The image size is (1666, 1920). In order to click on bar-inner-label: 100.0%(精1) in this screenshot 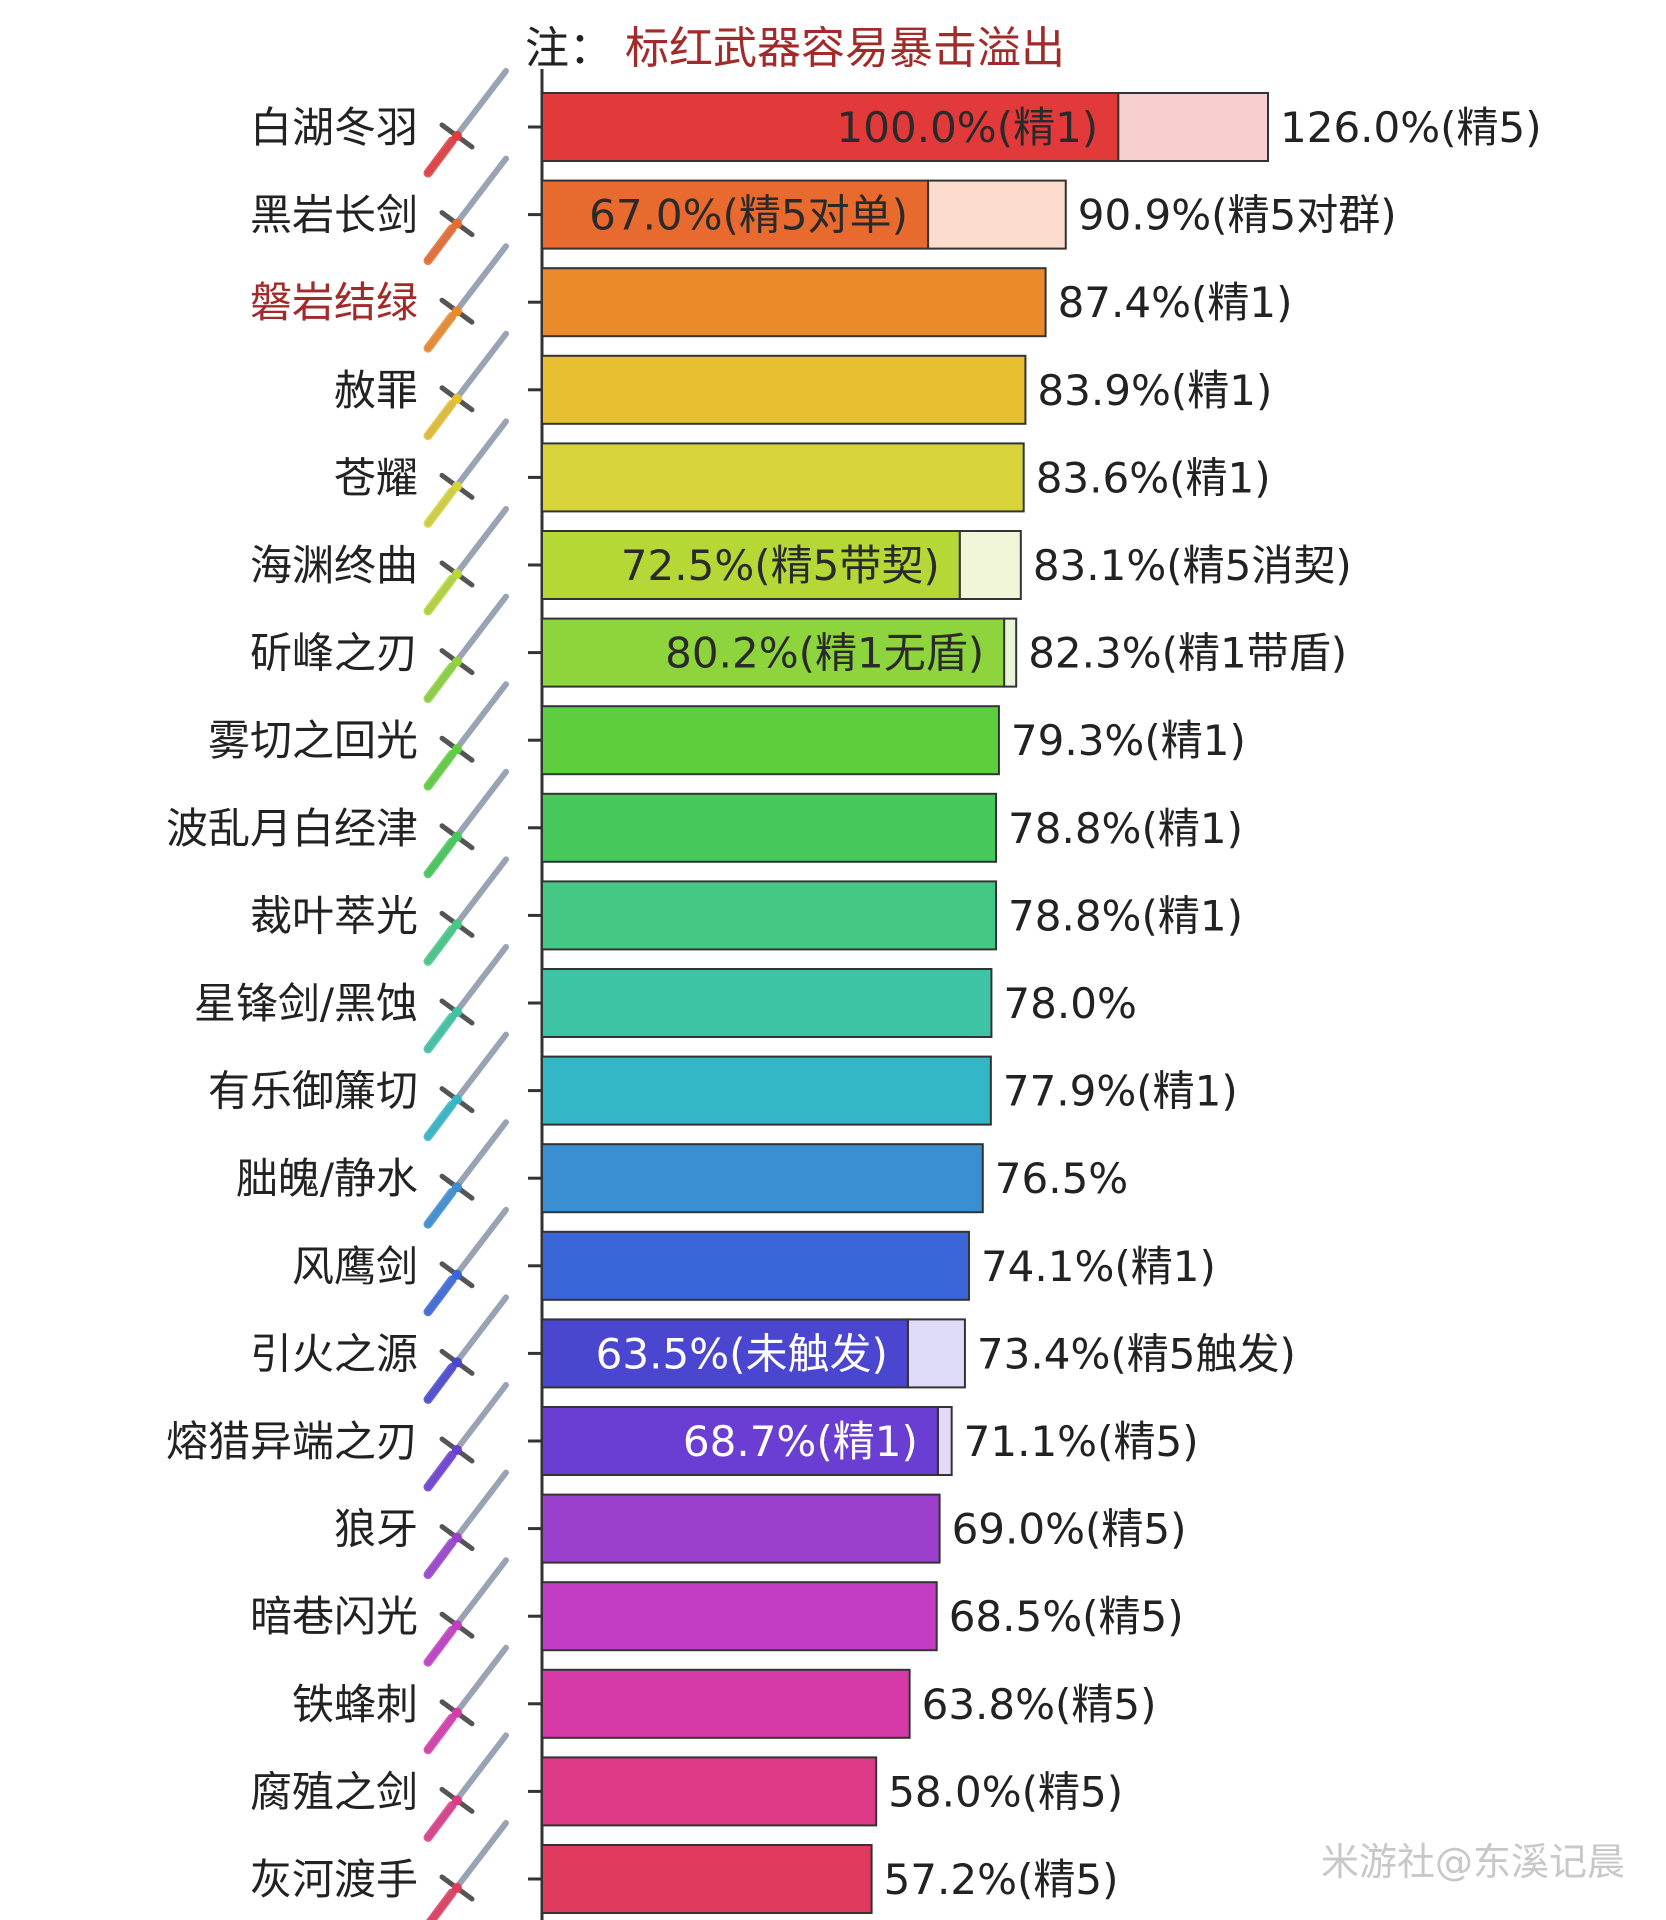, I will do `click(968, 127)`.